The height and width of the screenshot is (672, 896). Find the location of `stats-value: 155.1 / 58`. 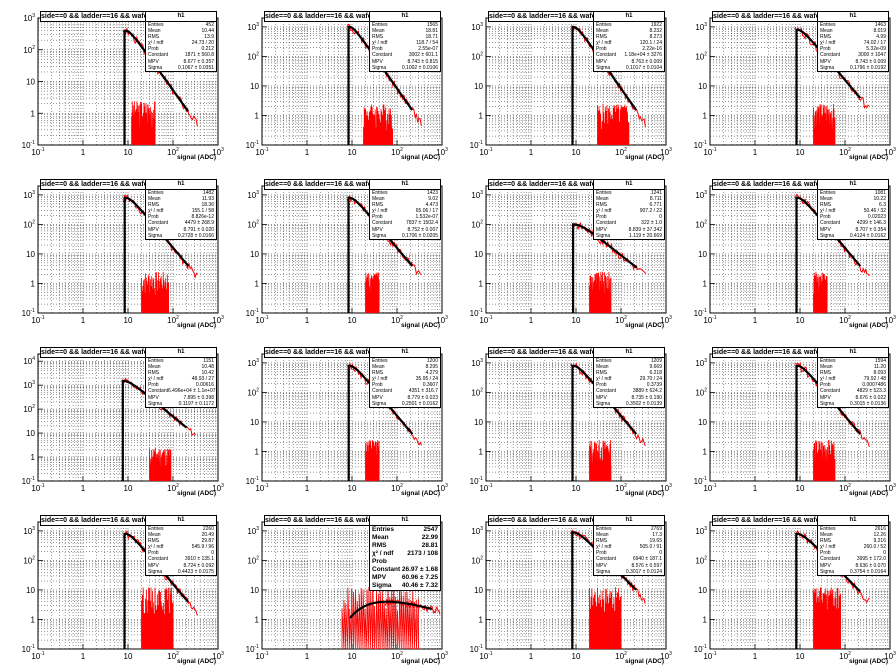

stats-value: 155.1 / 58 is located at coordinates (202, 211).